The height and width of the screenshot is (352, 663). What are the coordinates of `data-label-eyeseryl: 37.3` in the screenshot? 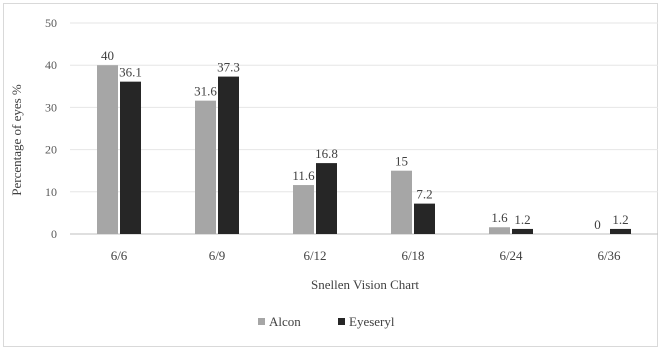 It's located at (228, 67).